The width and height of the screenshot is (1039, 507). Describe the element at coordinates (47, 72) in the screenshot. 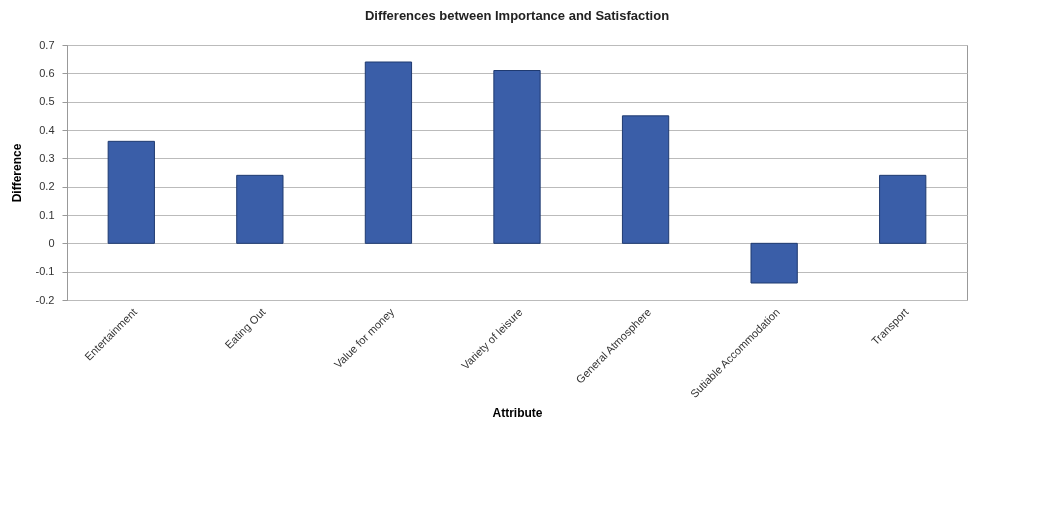

I see `y-tick-label: 0.6` at that location.